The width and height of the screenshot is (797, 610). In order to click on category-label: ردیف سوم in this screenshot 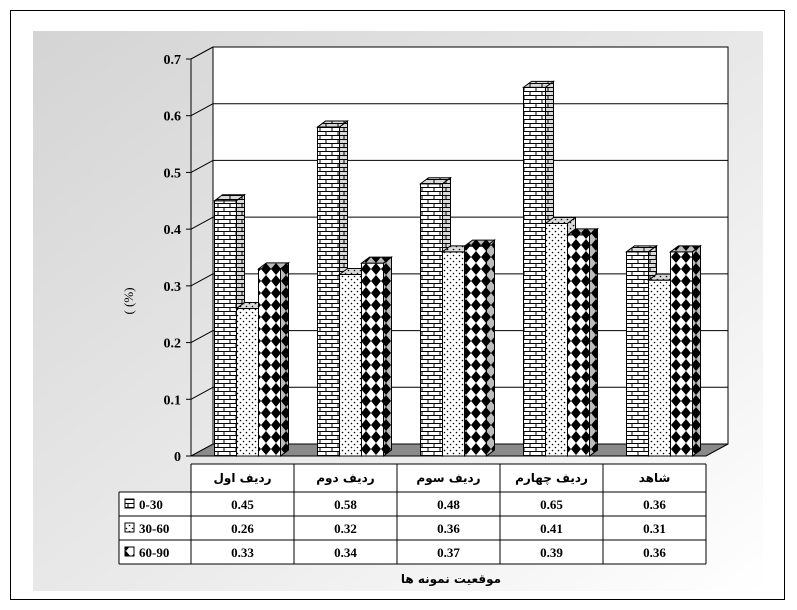, I will do `click(448, 478)`.